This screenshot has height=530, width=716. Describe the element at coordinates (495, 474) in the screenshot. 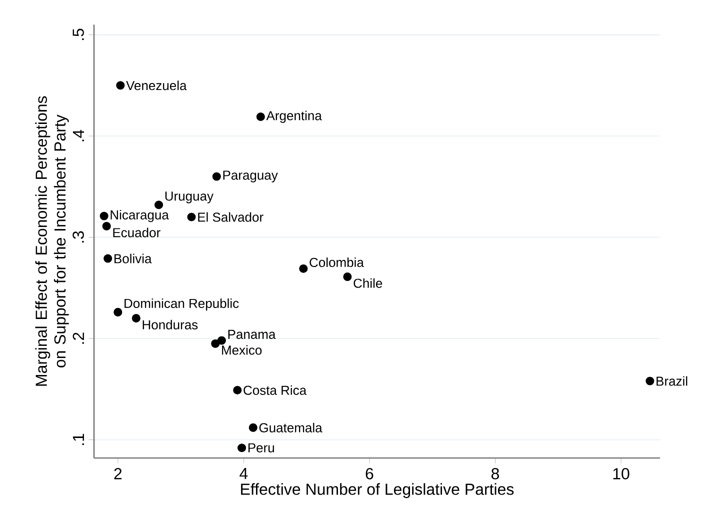

I see `x-tick-label: 8` at that location.